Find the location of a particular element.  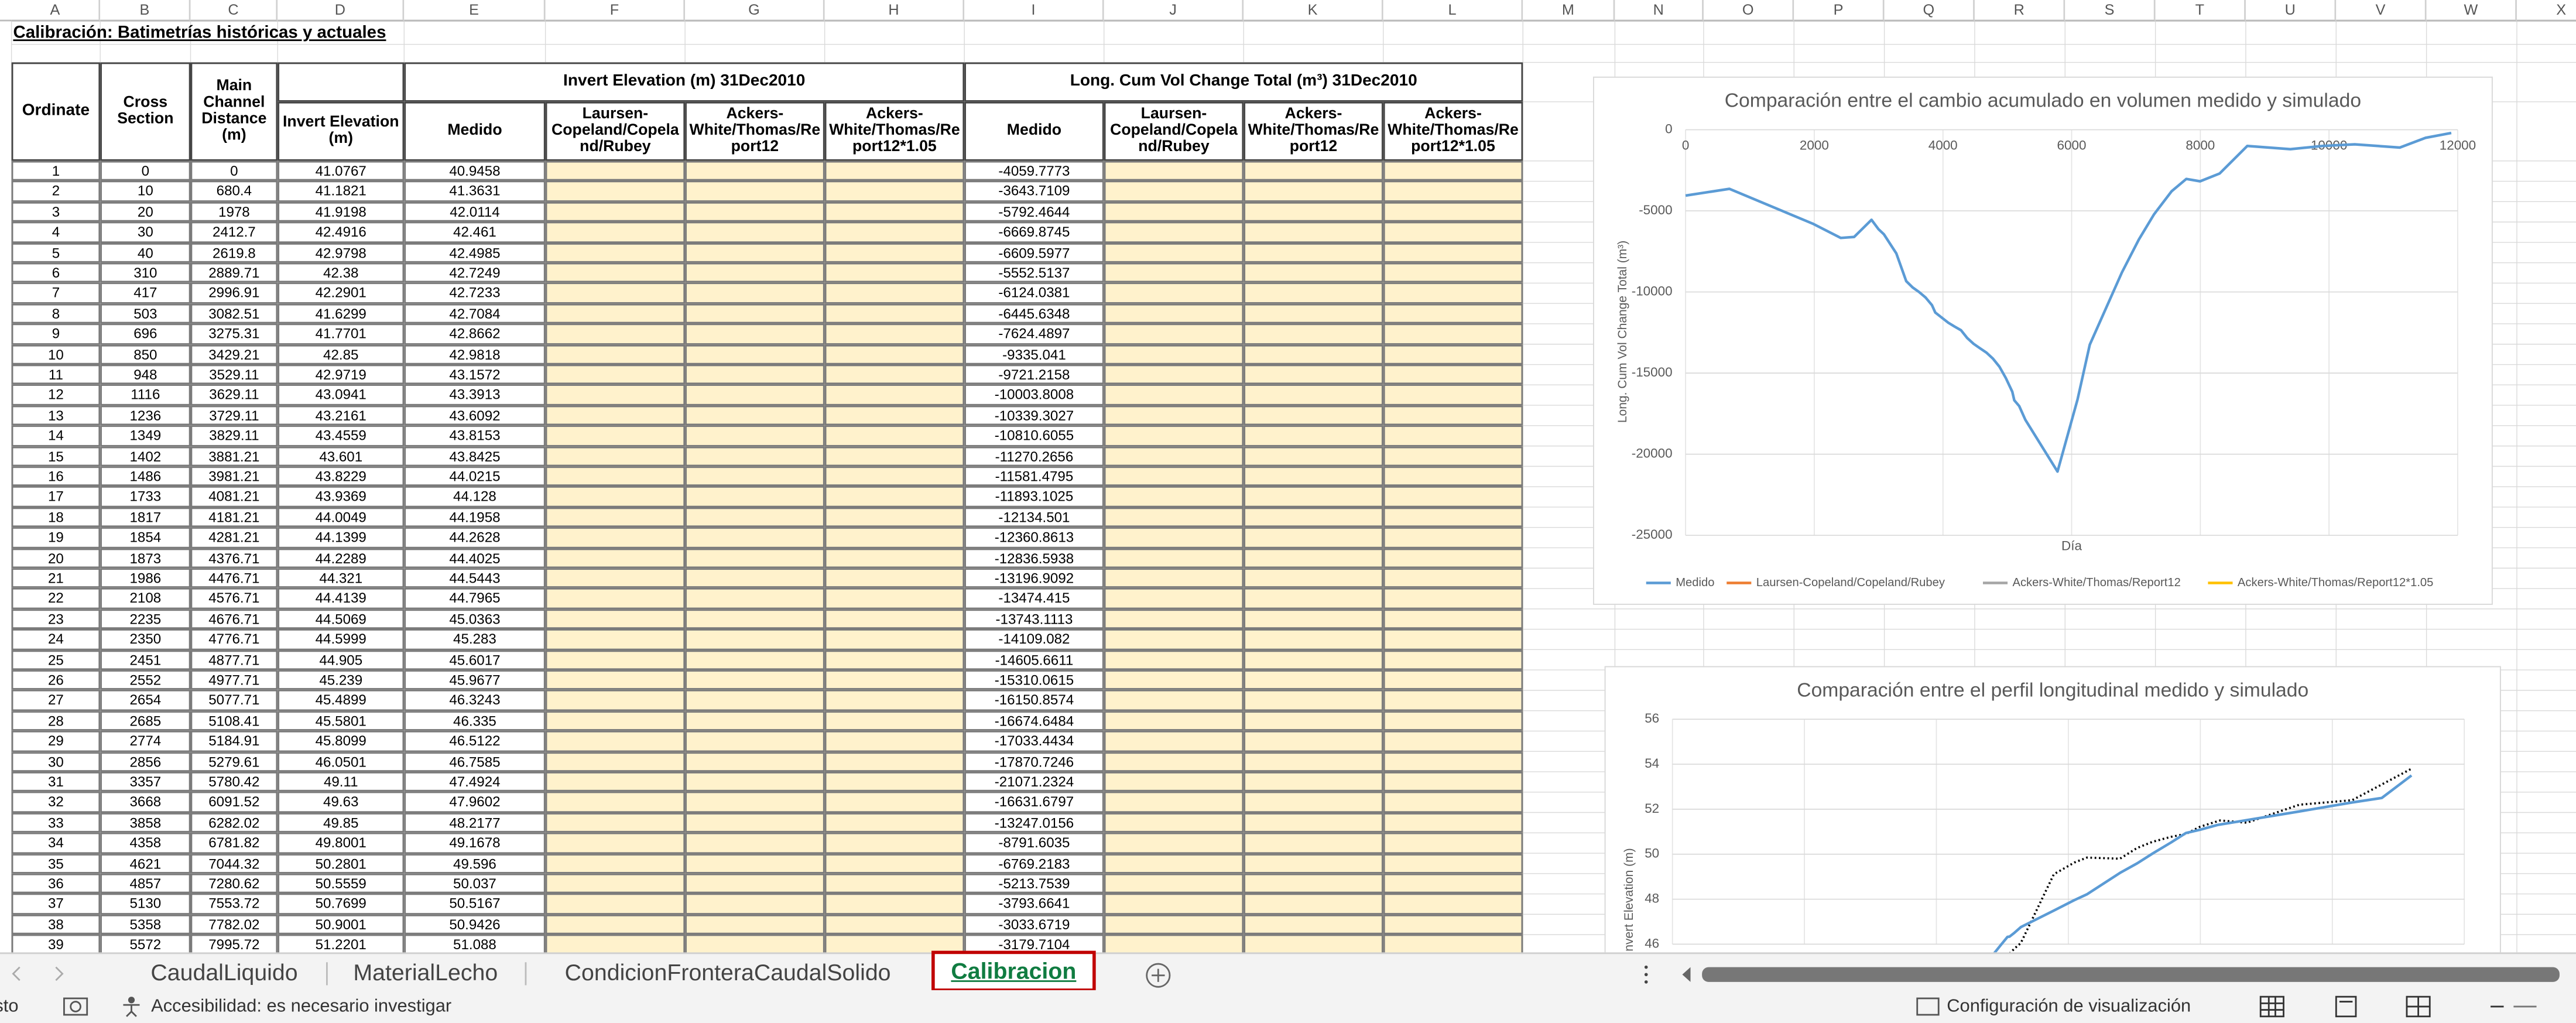

table-cell: 42.8662 is located at coordinates (475, 333).